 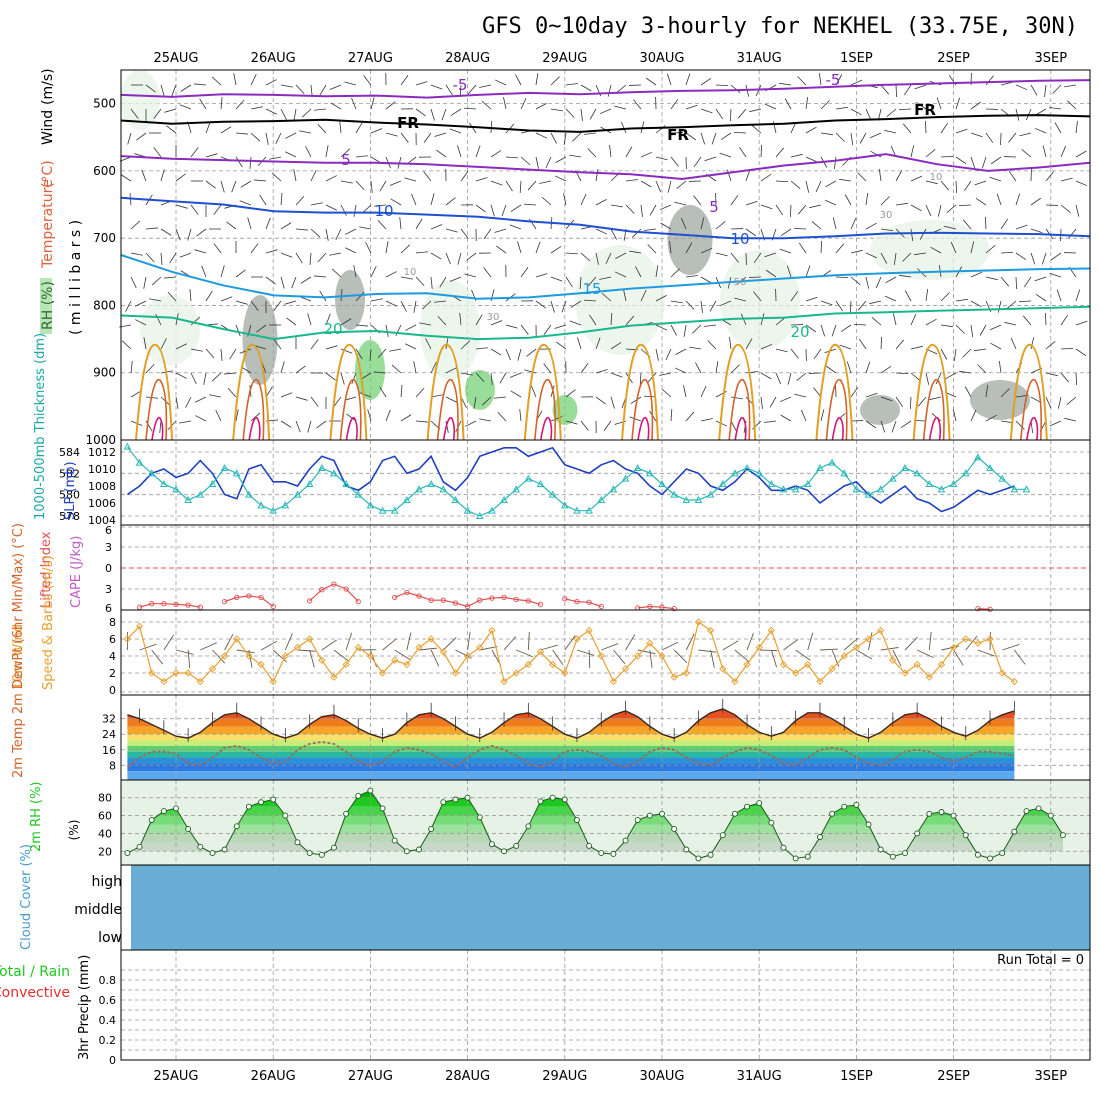 I want to click on slp-tick: 1010, so click(x=102, y=469).